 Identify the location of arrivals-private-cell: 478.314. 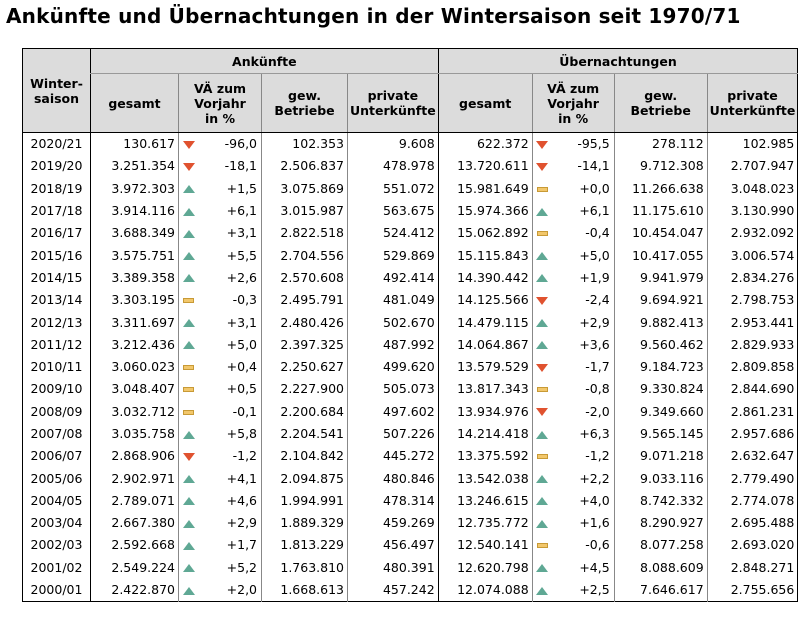
(393, 501).